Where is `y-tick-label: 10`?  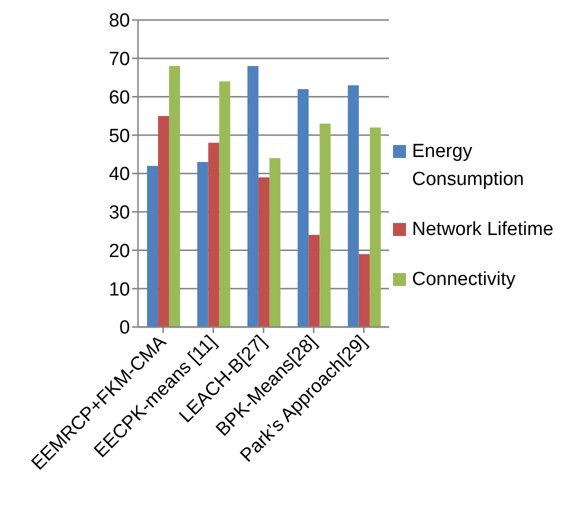
y-tick-label: 10 is located at coordinates (119, 289).